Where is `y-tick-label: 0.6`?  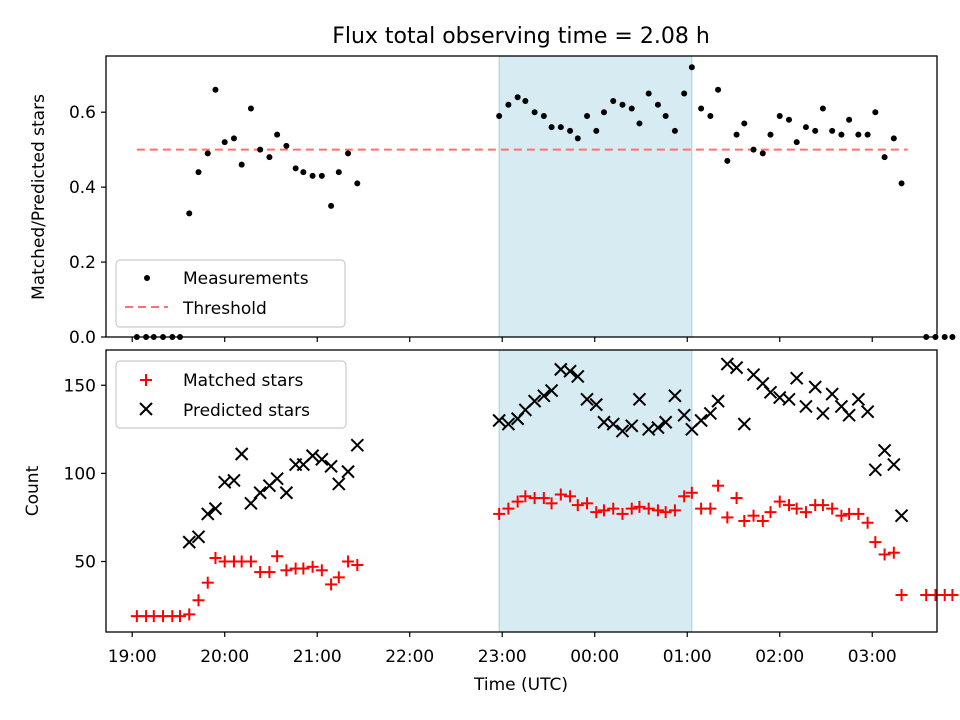
y-tick-label: 0.6 is located at coordinates (82, 113).